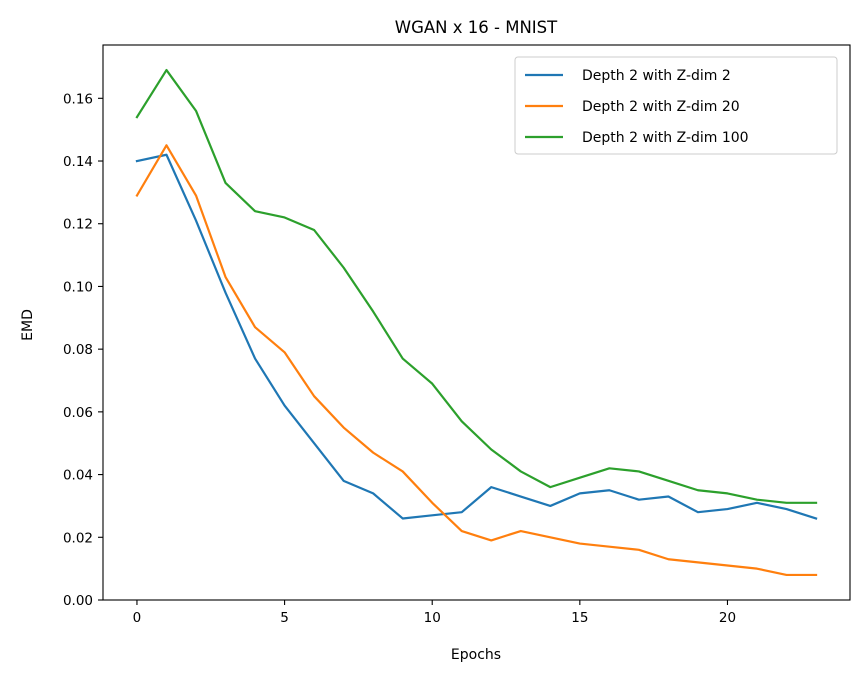 This screenshot has width=863, height=678. What do you see at coordinates (579, 618) in the screenshot?
I see `x-tick-label: 15` at bounding box center [579, 618].